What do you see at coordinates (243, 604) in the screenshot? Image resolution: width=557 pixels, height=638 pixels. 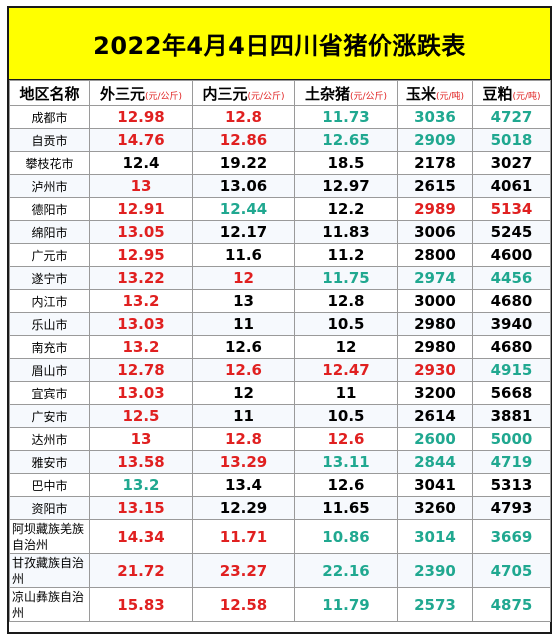 I see `price-cell: 12.58` at bounding box center [243, 604].